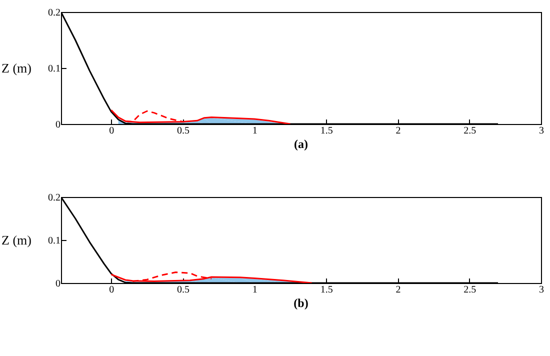  I want to click on text: (a), so click(301, 144).